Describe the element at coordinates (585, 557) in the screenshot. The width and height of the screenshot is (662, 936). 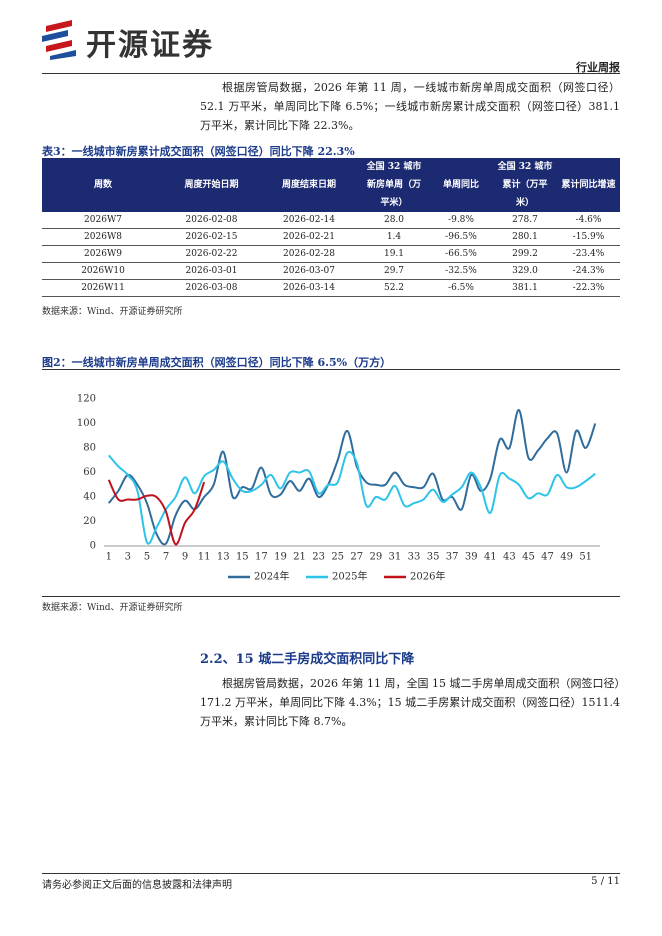
I see `x-tick-label: 51` at that location.